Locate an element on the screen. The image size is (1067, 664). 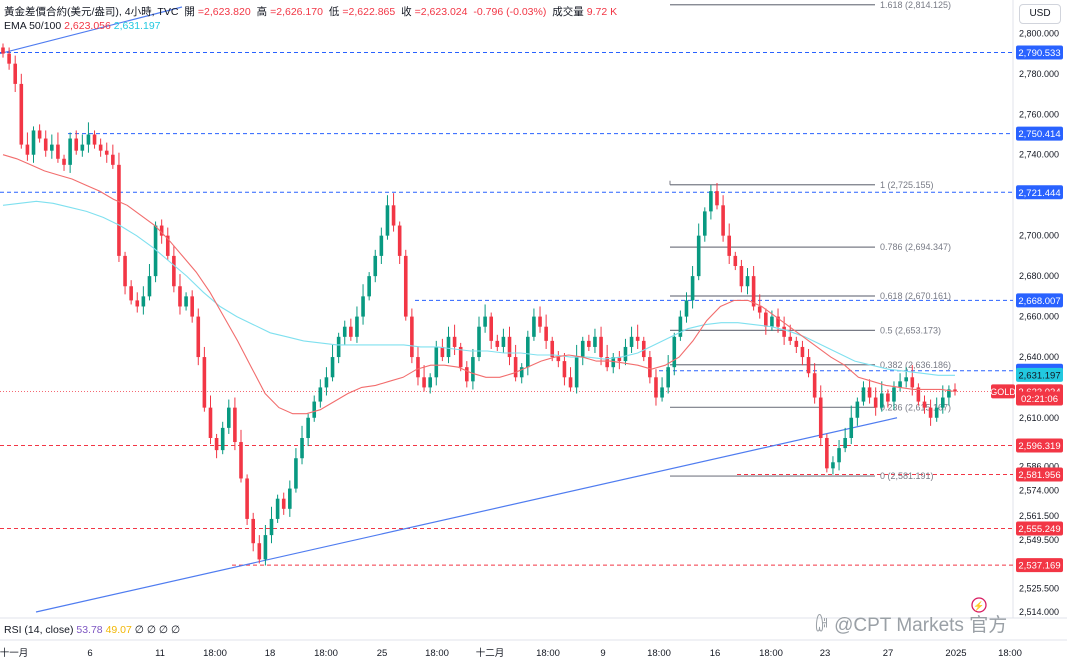
y-tick-label: 2,610.000 is located at coordinates (1039, 418).